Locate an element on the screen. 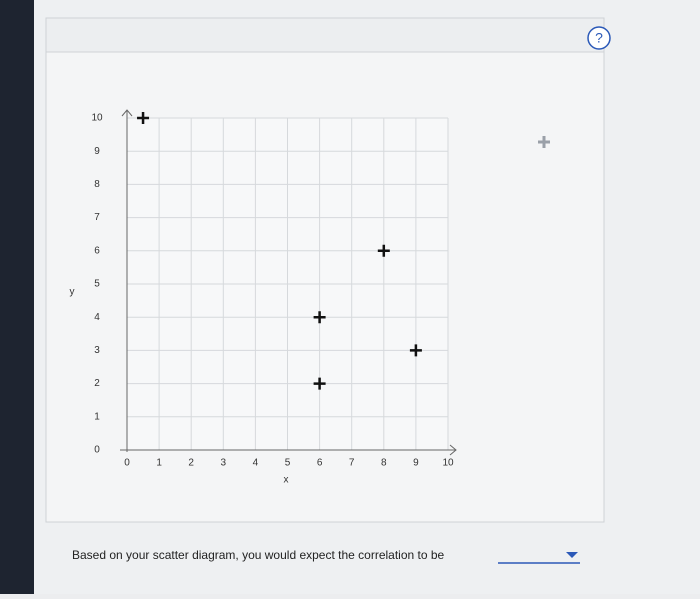 Image resolution: width=700 pixels, height=599 pixels. y-tick-label: 5 is located at coordinates (97, 284).